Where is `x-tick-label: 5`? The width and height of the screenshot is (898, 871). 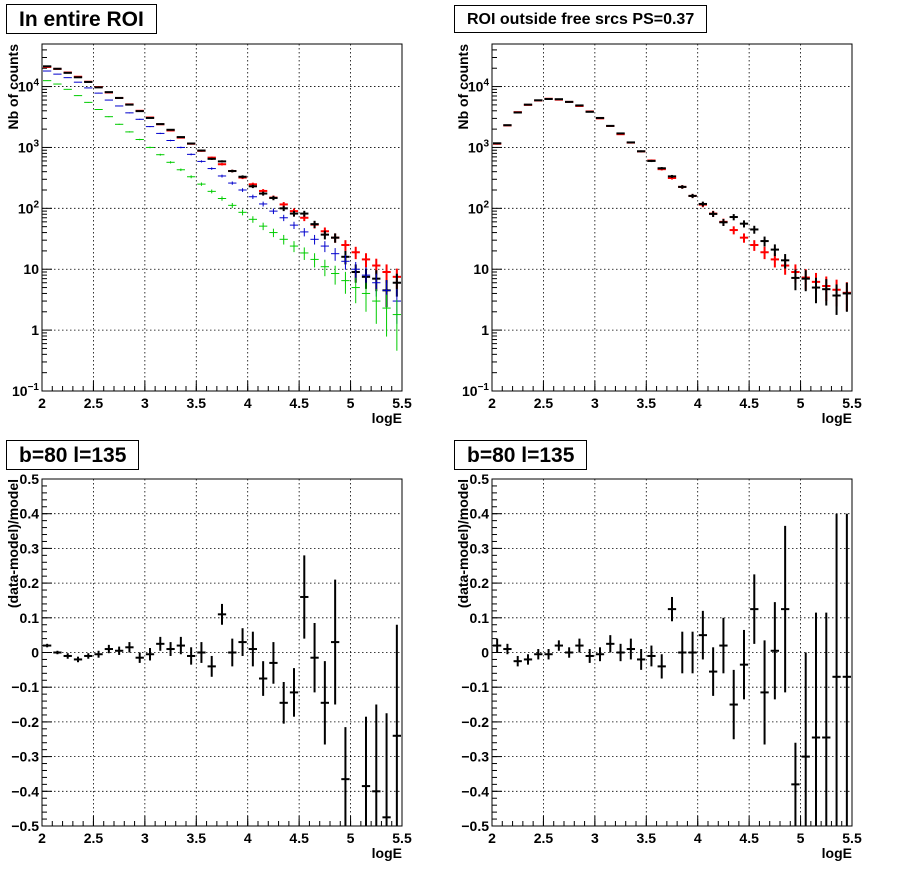
x-tick-label: 5 is located at coordinates (801, 403).